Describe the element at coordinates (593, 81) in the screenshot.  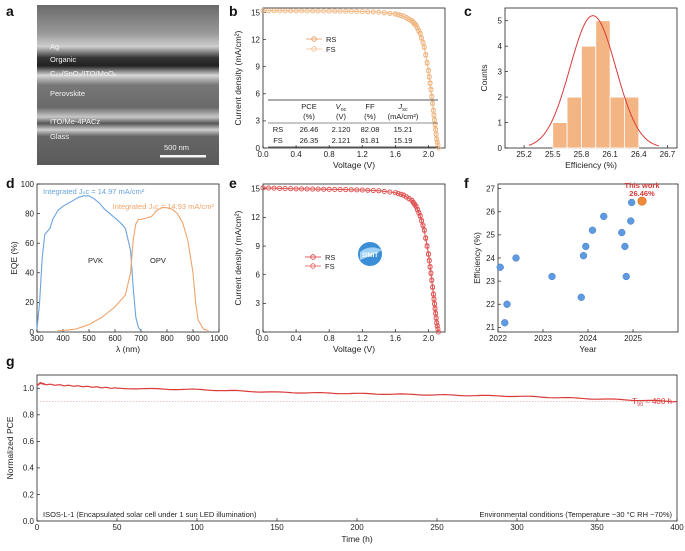
I see `gaussian-fit-curve` at that location.